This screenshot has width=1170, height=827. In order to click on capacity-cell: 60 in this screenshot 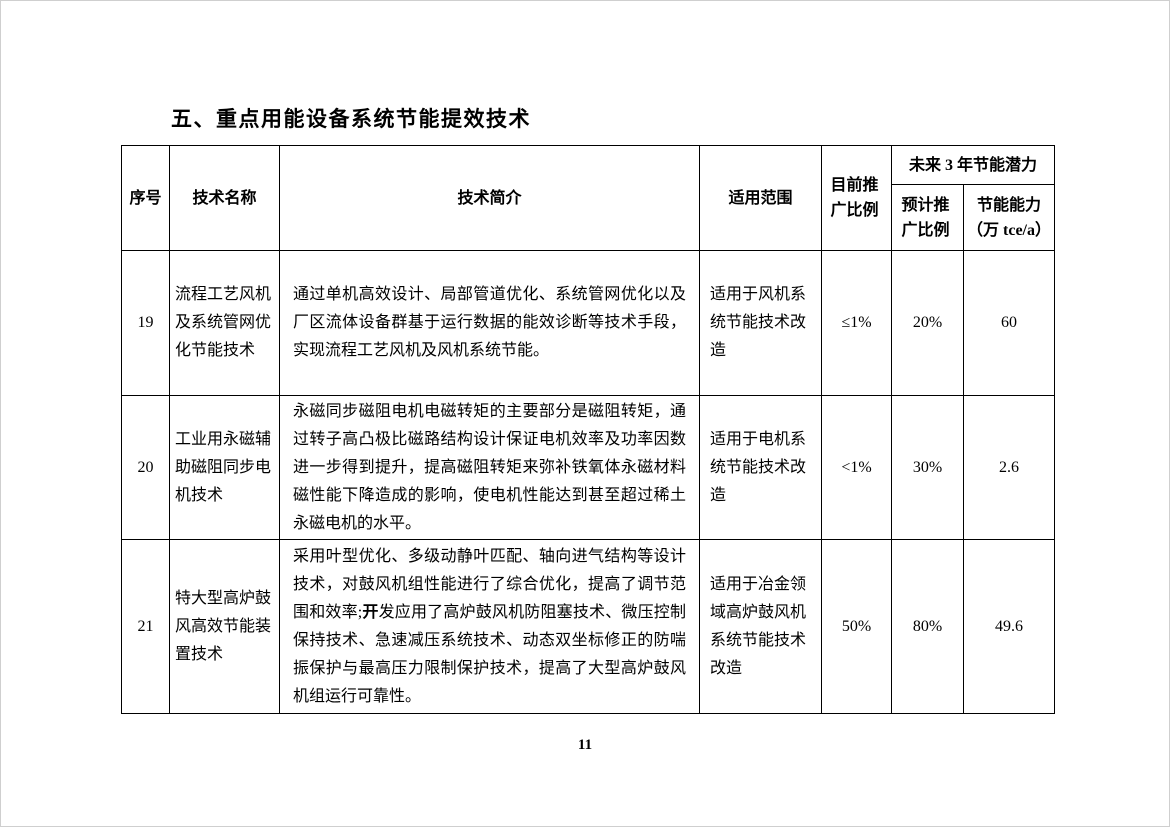, I will do `click(1009, 323)`.